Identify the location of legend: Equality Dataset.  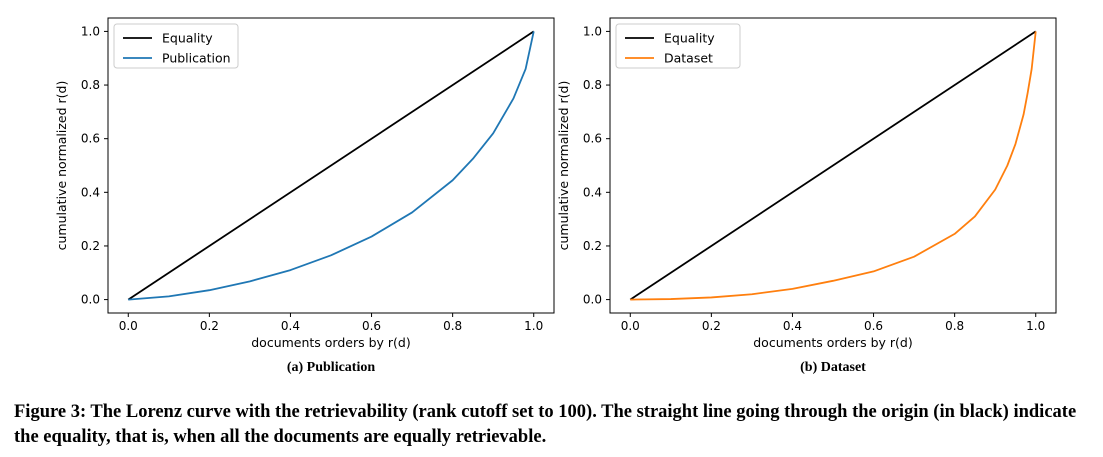
(678, 46).